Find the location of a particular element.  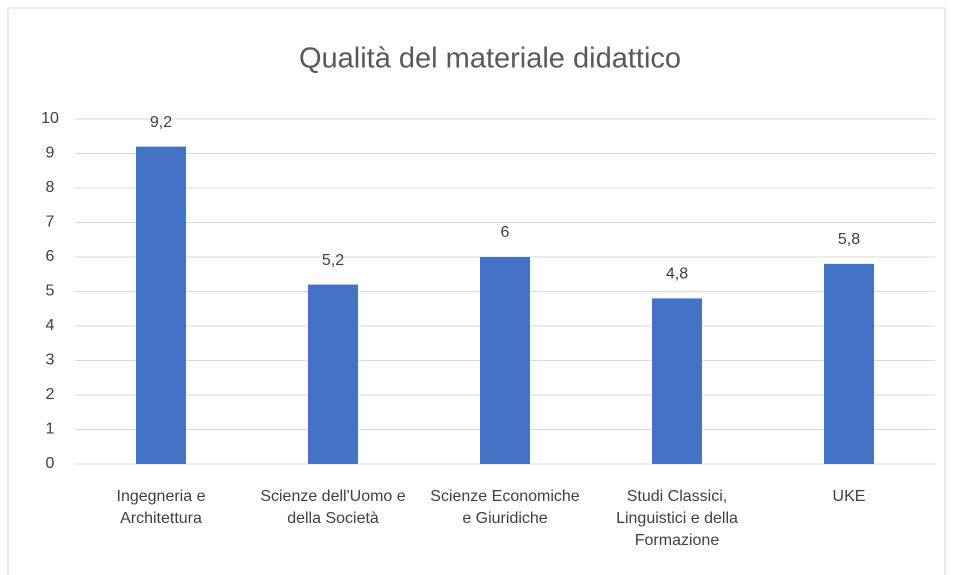

y-tick-label: 2 is located at coordinates (50, 394).